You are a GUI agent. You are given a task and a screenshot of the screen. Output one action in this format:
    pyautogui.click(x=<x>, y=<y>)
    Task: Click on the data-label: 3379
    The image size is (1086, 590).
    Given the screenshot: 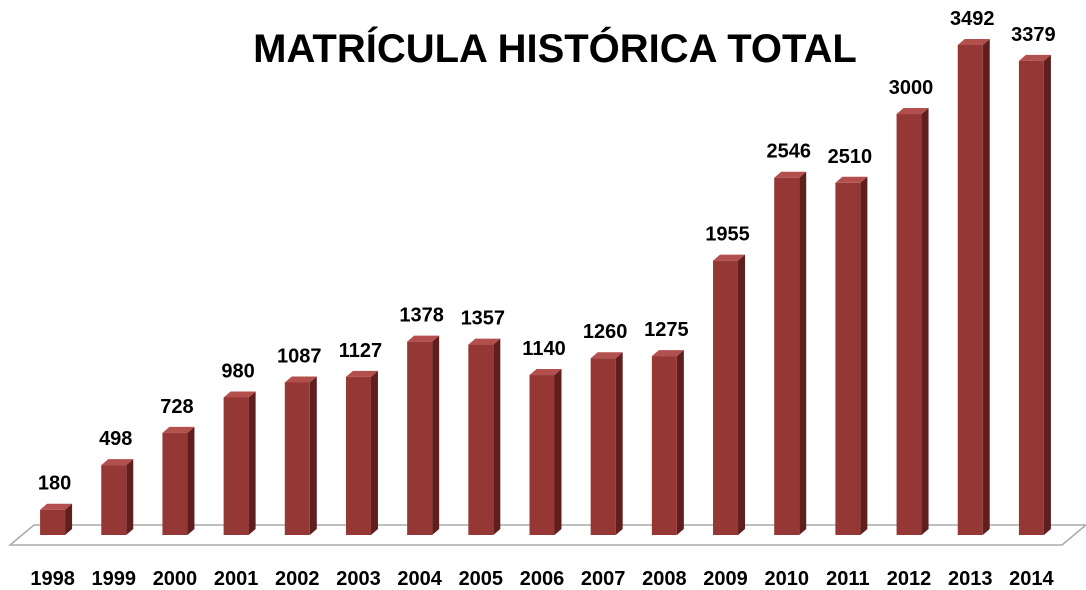 What is the action you would take?
    pyautogui.click(x=1033, y=35)
    